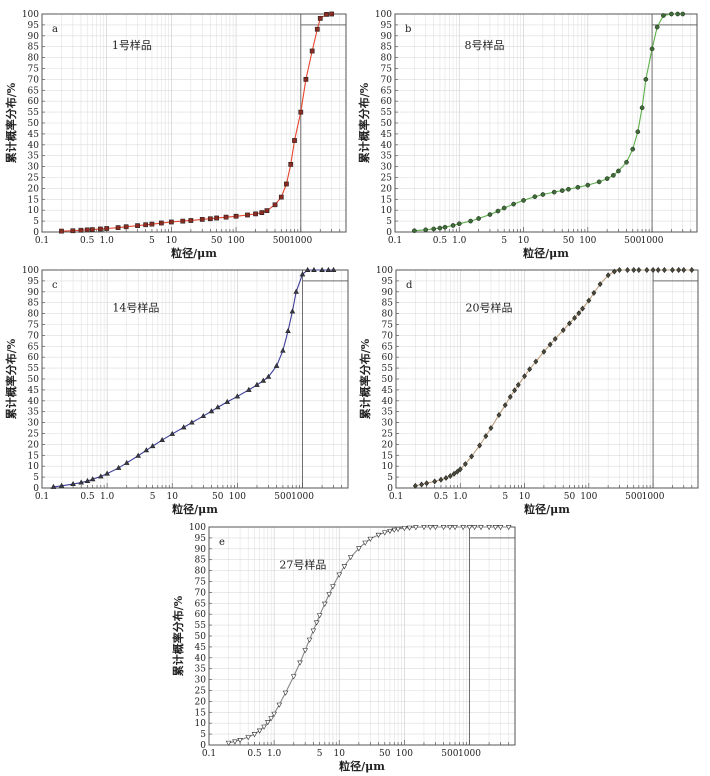  I want to click on y-tick-label: 65, so click(201, 604).